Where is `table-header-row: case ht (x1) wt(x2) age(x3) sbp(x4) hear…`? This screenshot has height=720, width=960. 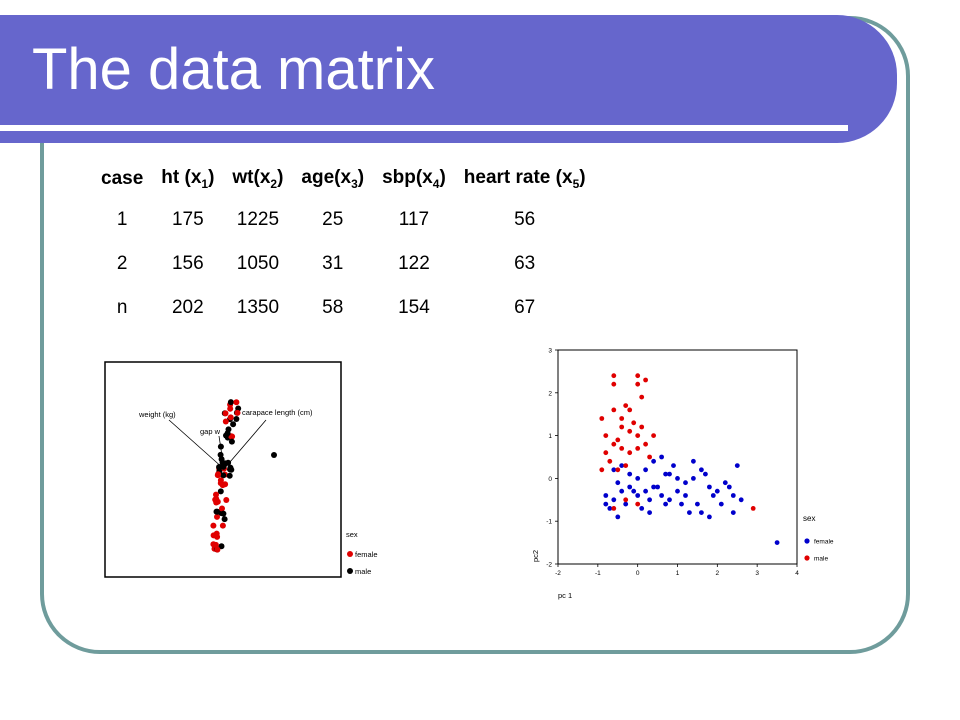 table-header-row: case ht (x1) wt(x2) age(x3) sbp(x4) hear… is located at coordinates (343, 179).